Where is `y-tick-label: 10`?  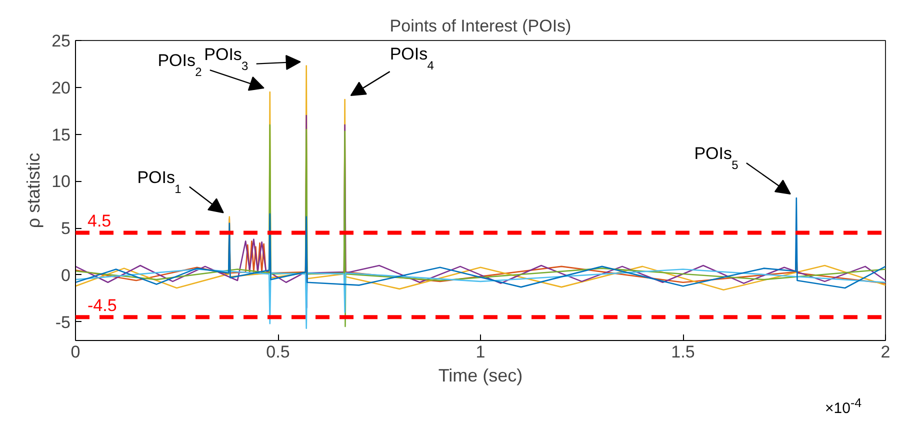 y-tick-label: 10 is located at coordinates (61, 182).